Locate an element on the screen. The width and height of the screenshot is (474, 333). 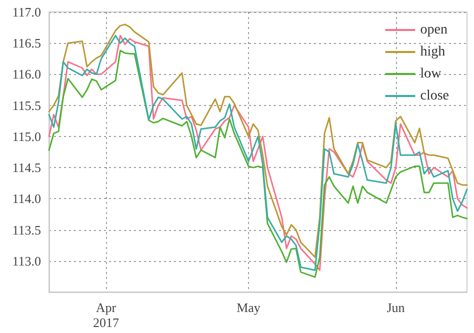
y-tick-label: 113.5 is located at coordinates (26, 230).